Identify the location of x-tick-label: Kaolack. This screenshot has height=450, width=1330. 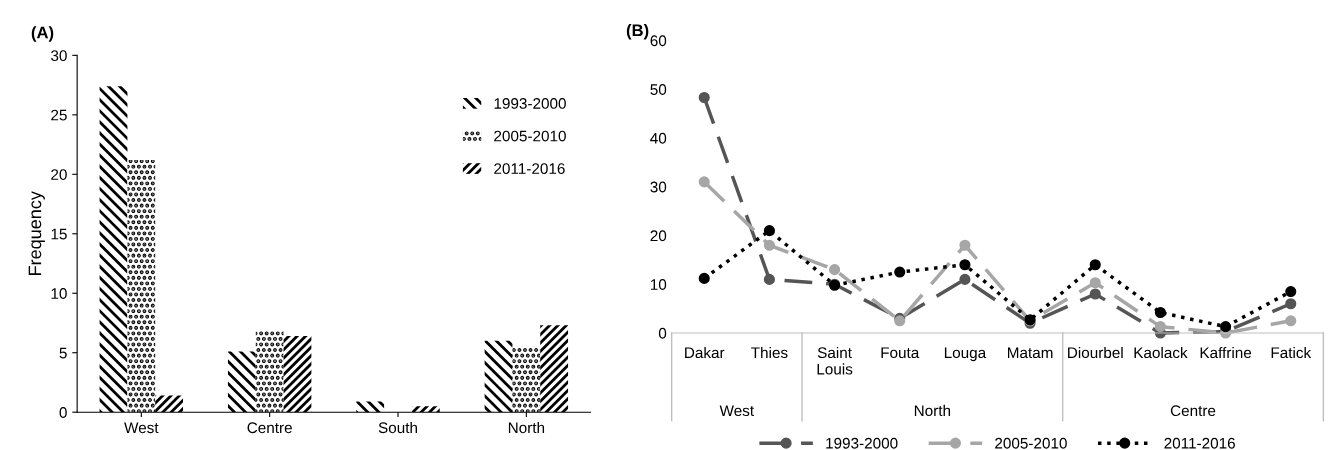
(1161, 352).